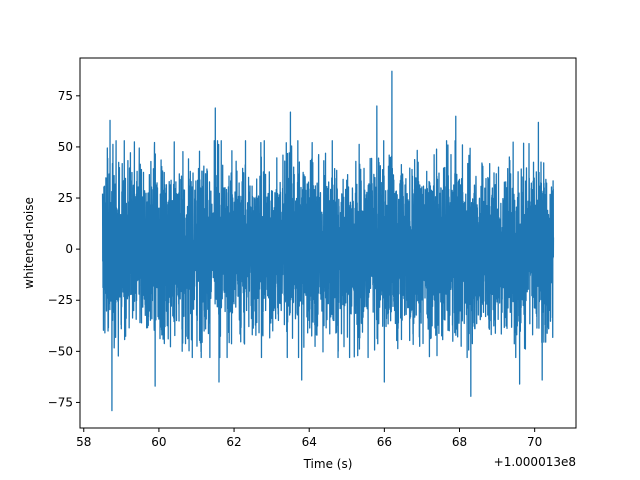 The image size is (640, 480). Describe the element at coordinates (65, 96) in the screenshot. I see `y-tick-label: 75` at that location.